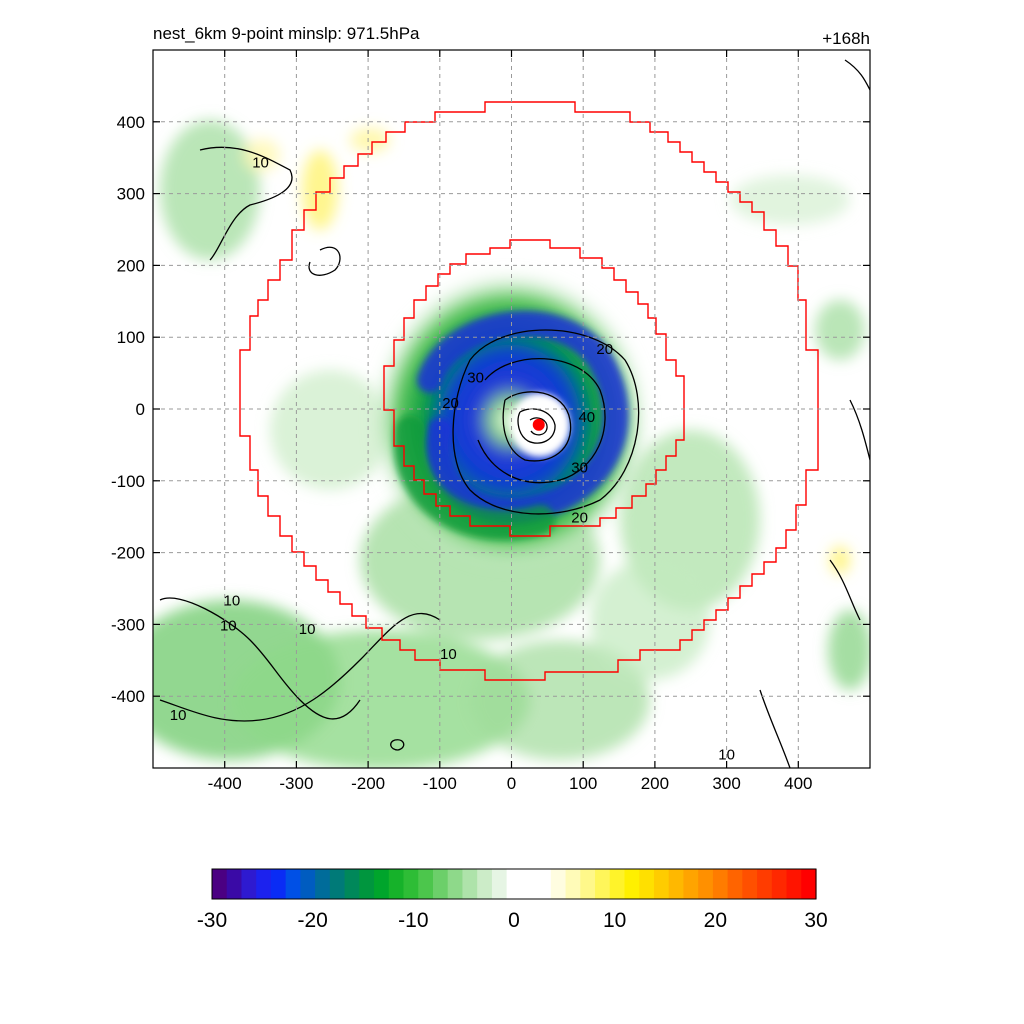 The image size is (1024, 1024). I want to click on colorbar-tick-label: -20, so click(312, 920).